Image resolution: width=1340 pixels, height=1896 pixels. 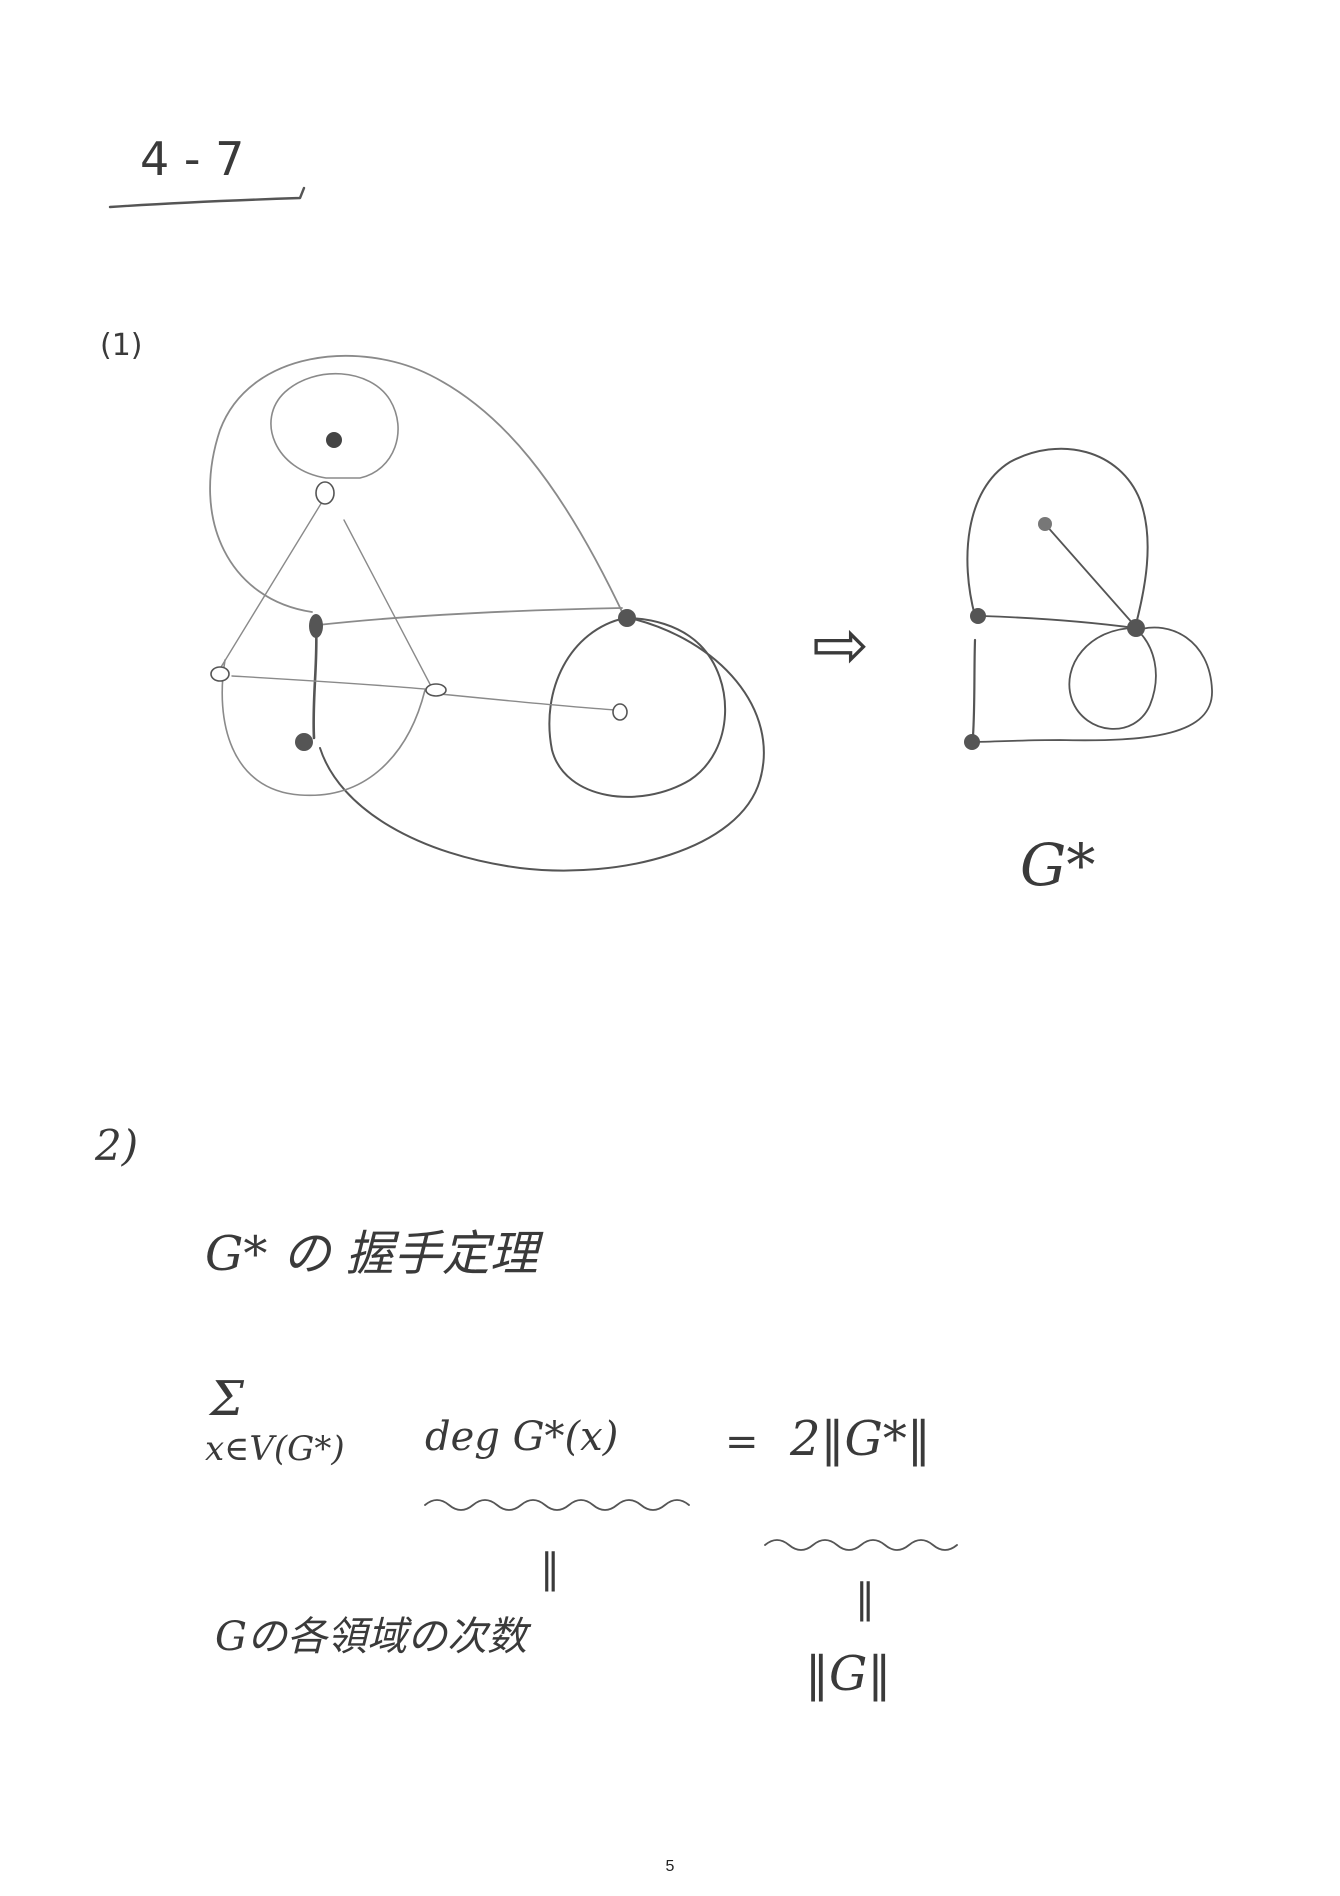 What do you see at coordinates (121, 345) in the screenshot?
I see `part1-label: (1)` at bounding box center [121, 345].